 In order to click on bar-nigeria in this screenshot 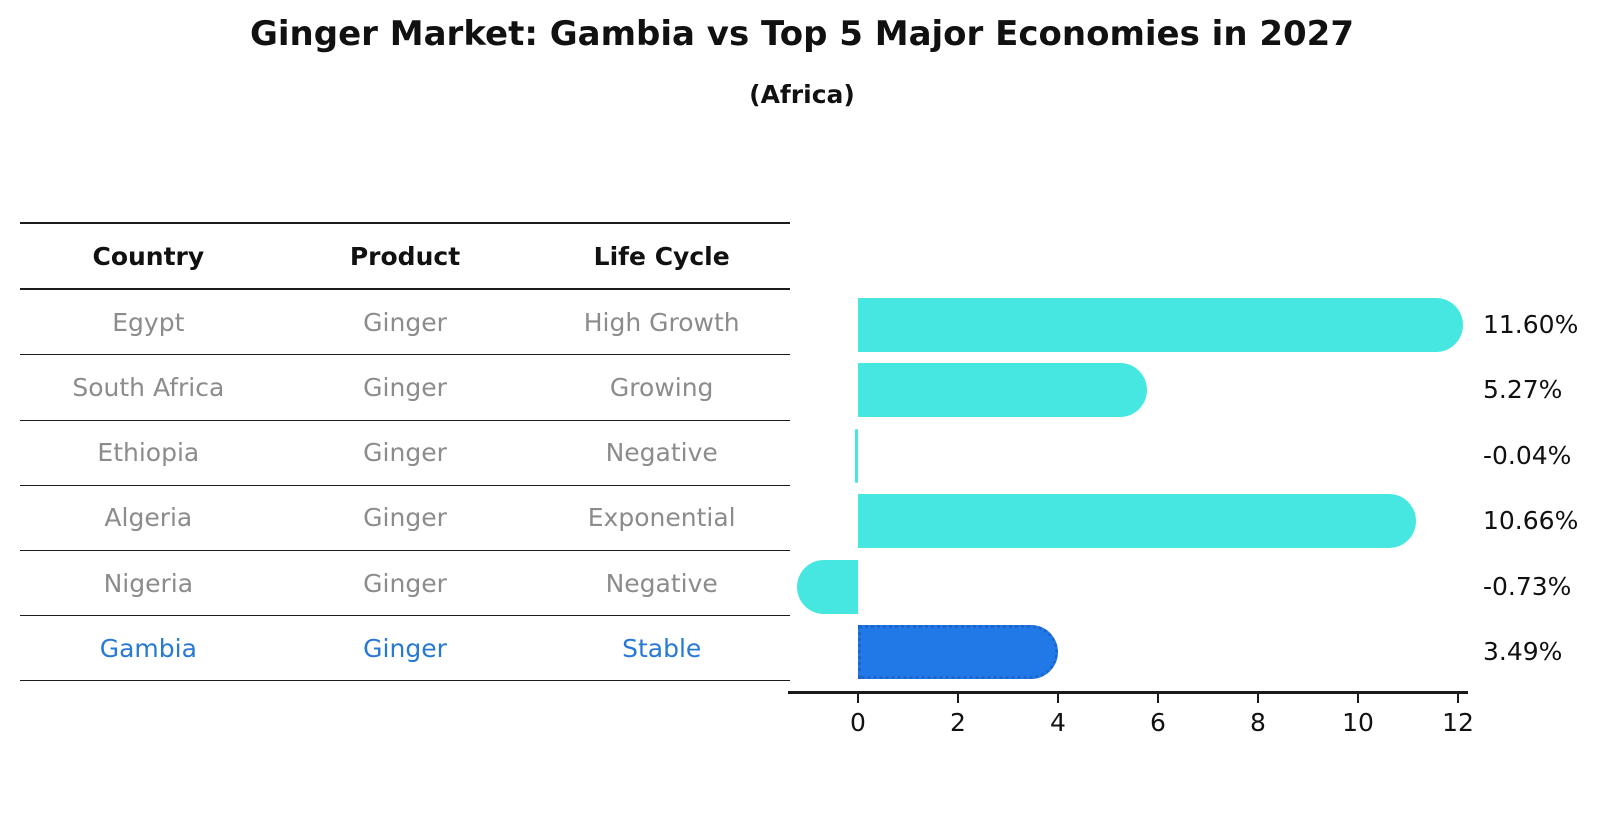, I will do `click(827, 586)`.